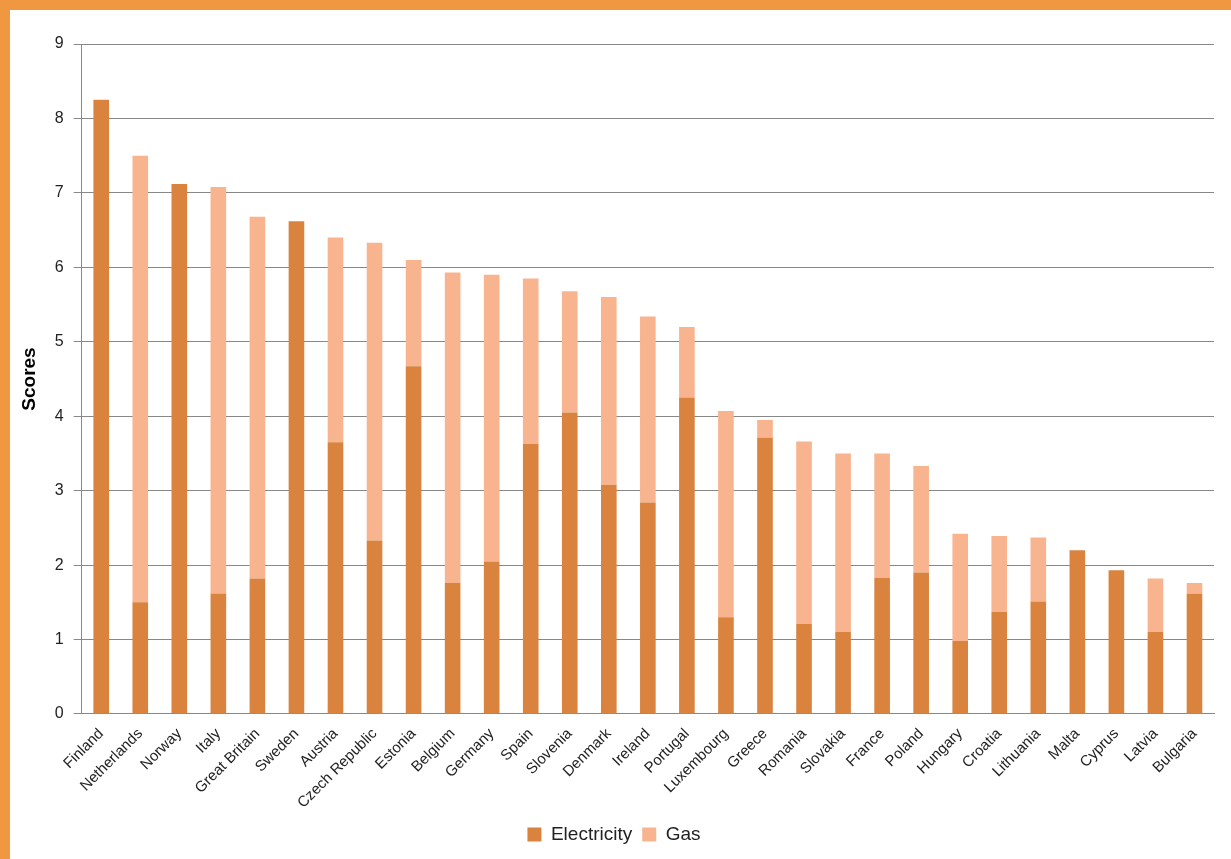 This screenshot has height=859, width=1231. Describe the element at coordinates (59, 43) in the screenshot. I see `y-tick-label: 9` at that location.